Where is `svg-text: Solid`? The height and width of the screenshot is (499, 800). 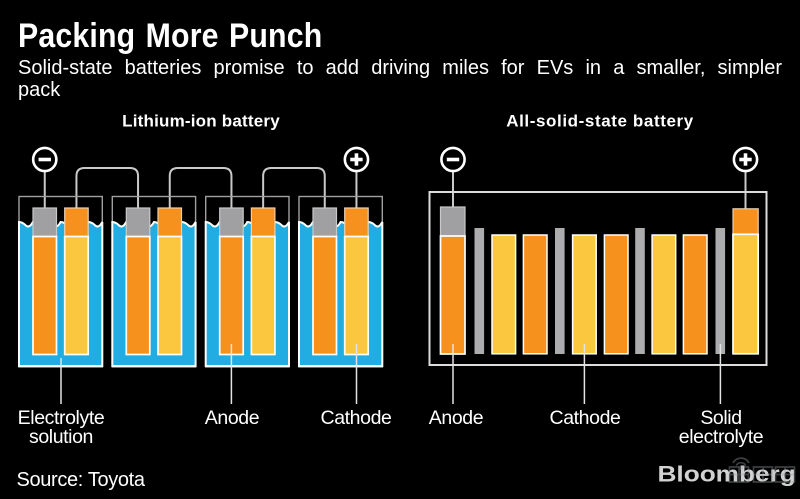 svg-text: Solid is located at coordinates (720, 418).